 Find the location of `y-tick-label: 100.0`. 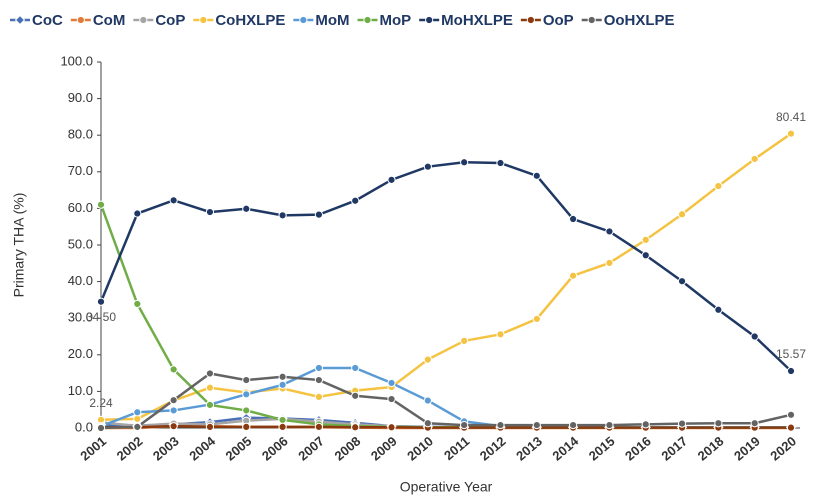

y-tick-label: 100.0 is located at coordinates (76, 60).